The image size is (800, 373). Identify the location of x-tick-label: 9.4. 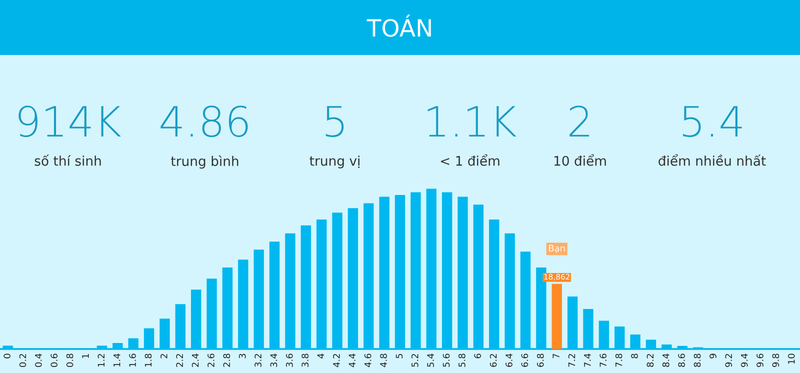
(744, 360).